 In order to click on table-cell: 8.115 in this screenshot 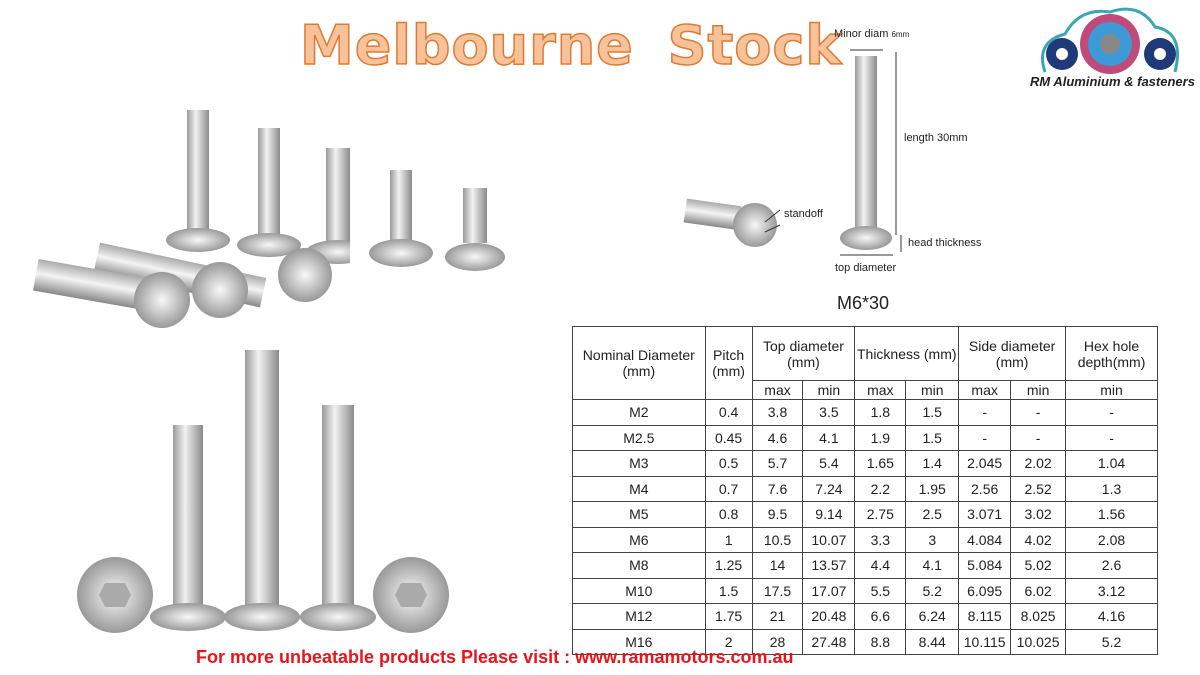, I will do `click(985, 616)`.